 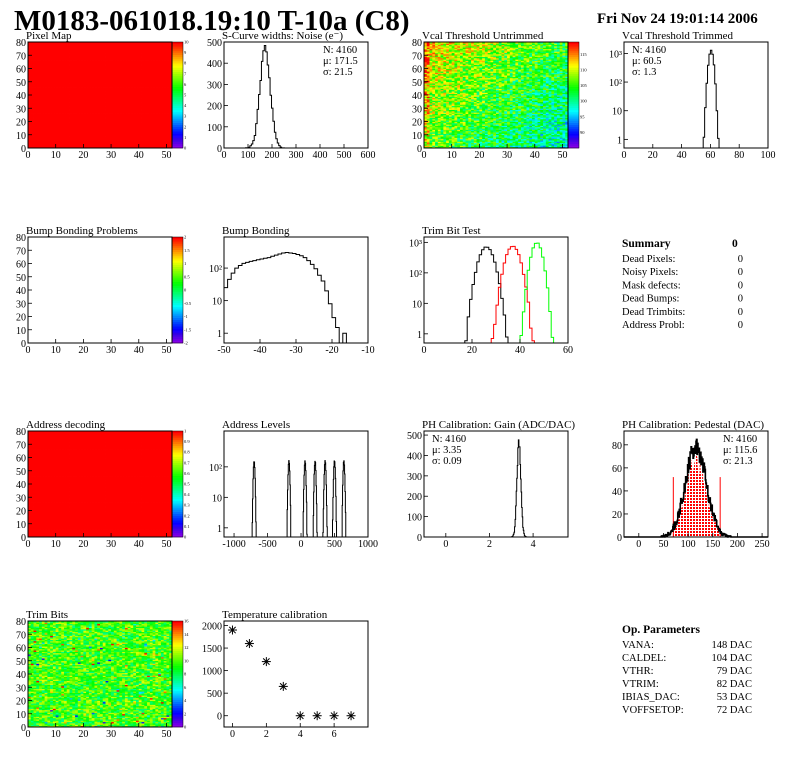 What do you see at coordinates (177, 66) in the screenshot?
I see `palette-band` at bounding box center [177, 66].